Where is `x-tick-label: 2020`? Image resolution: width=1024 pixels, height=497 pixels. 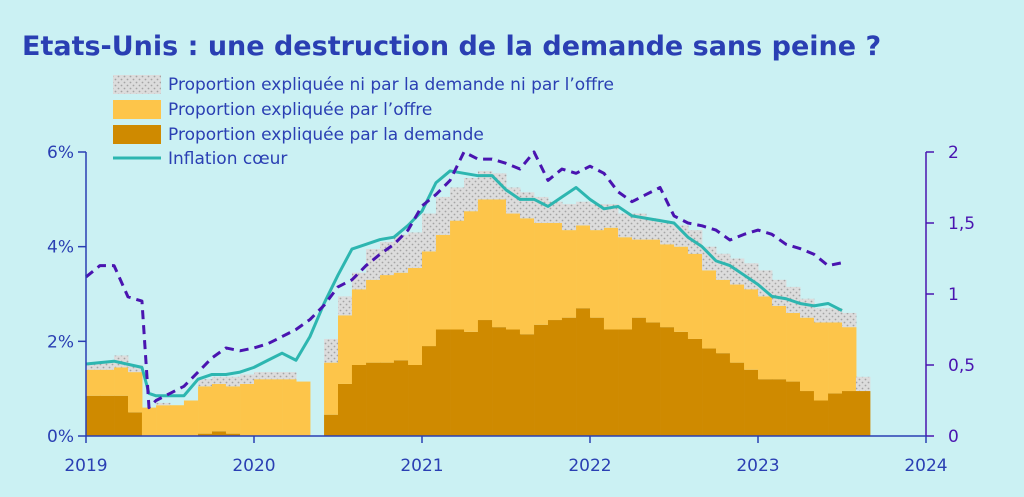 x-tick-label: 2020 is located at coordinates (253, 466).